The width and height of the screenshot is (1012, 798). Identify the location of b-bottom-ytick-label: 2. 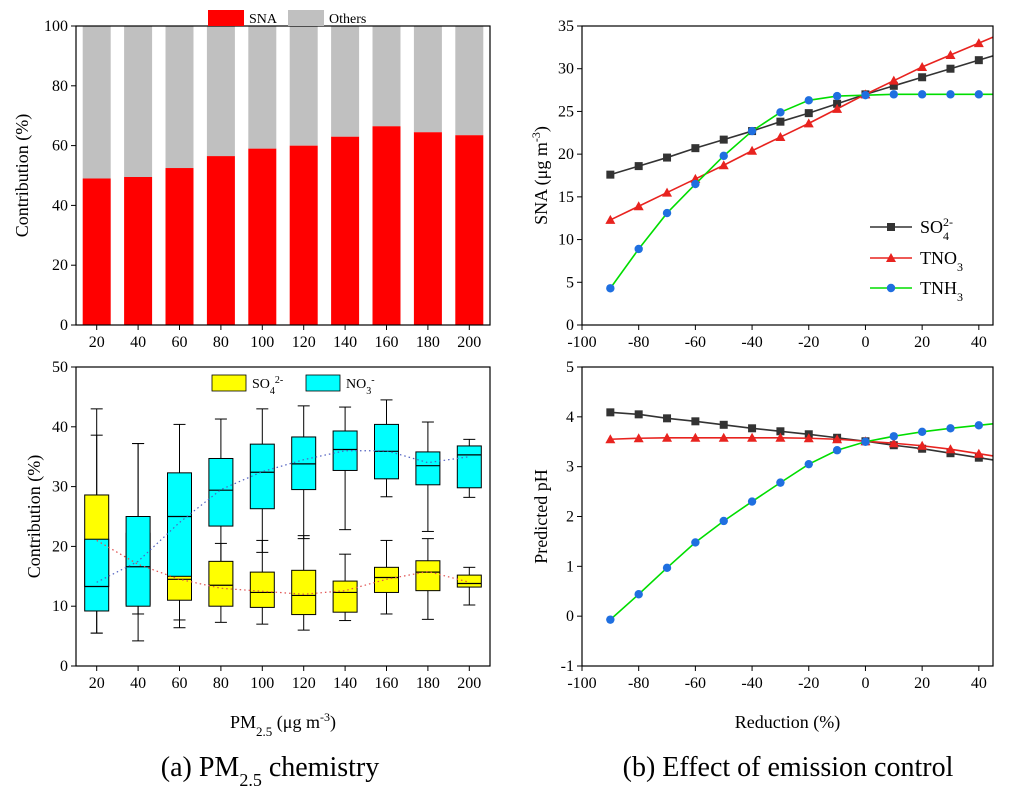
(570, 517).